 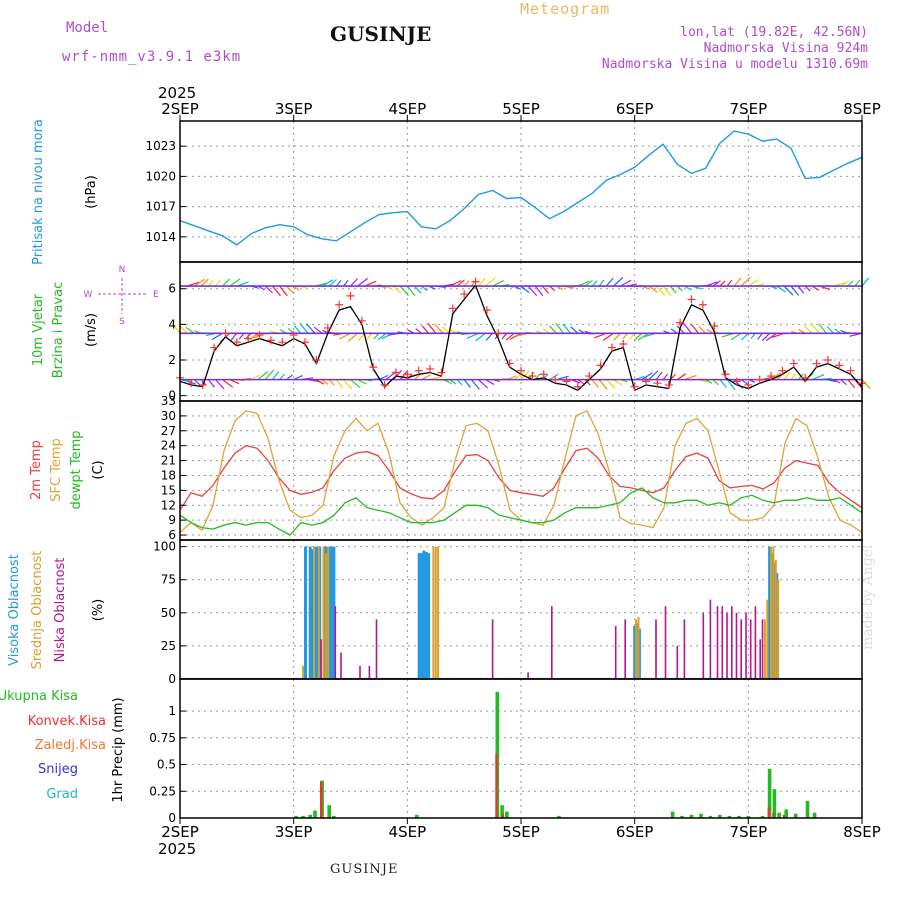 What do you see at coordinates (152, 57) in the screenshot?
I see `model-name: wrf-nmm_v3.9.1 e3km` at bounding box center [152, 57].